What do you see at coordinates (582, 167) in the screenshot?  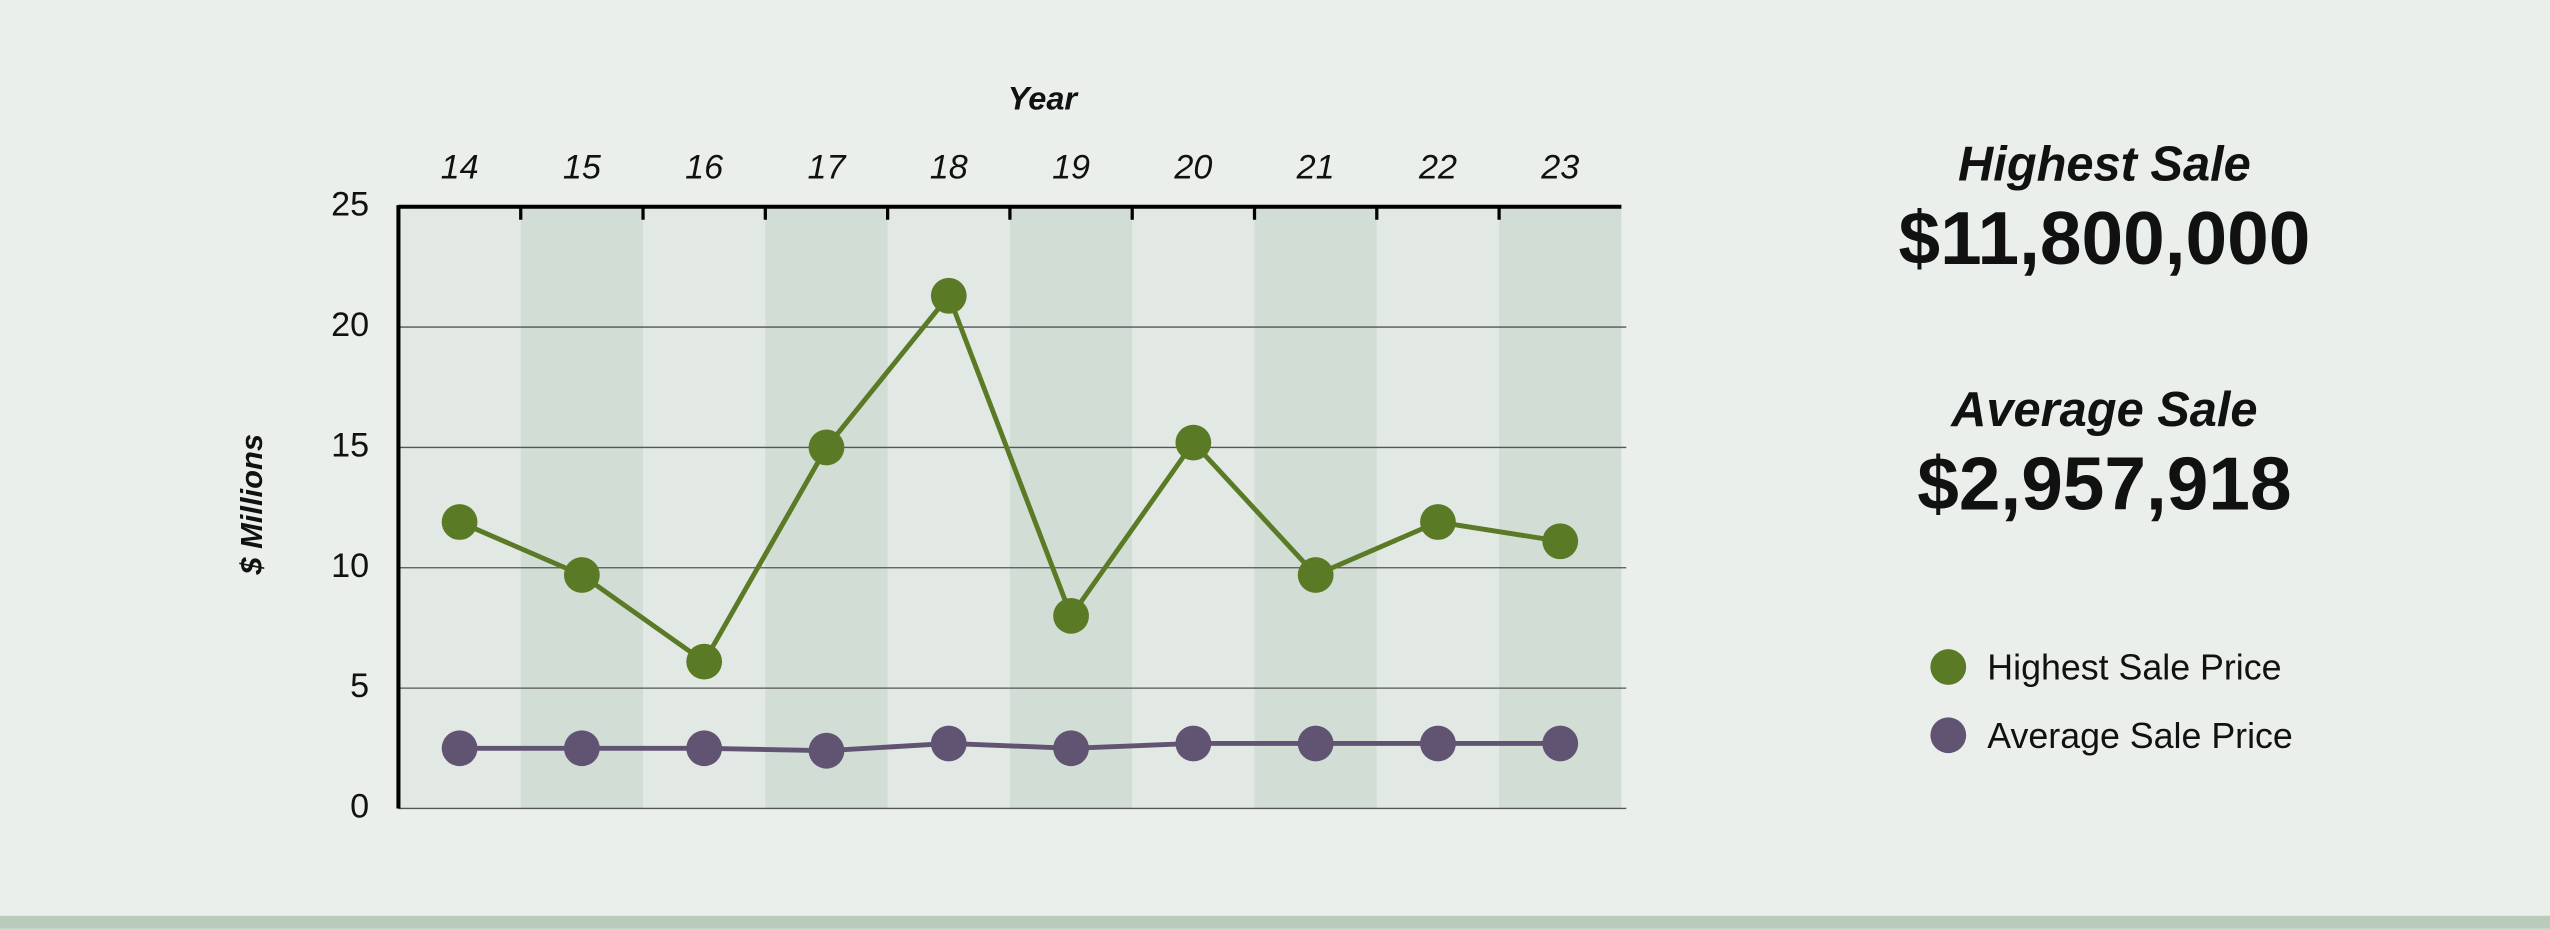 I see `x-tick-label: 15` at bounding box center [582, 167].